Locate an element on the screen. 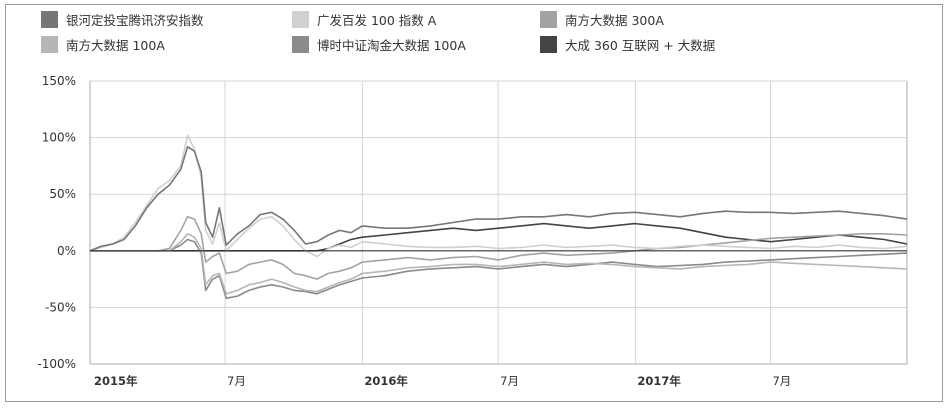 This screenshot has width=950, height=411. y-tick-label: -100% is located at coordinates (56, 364).